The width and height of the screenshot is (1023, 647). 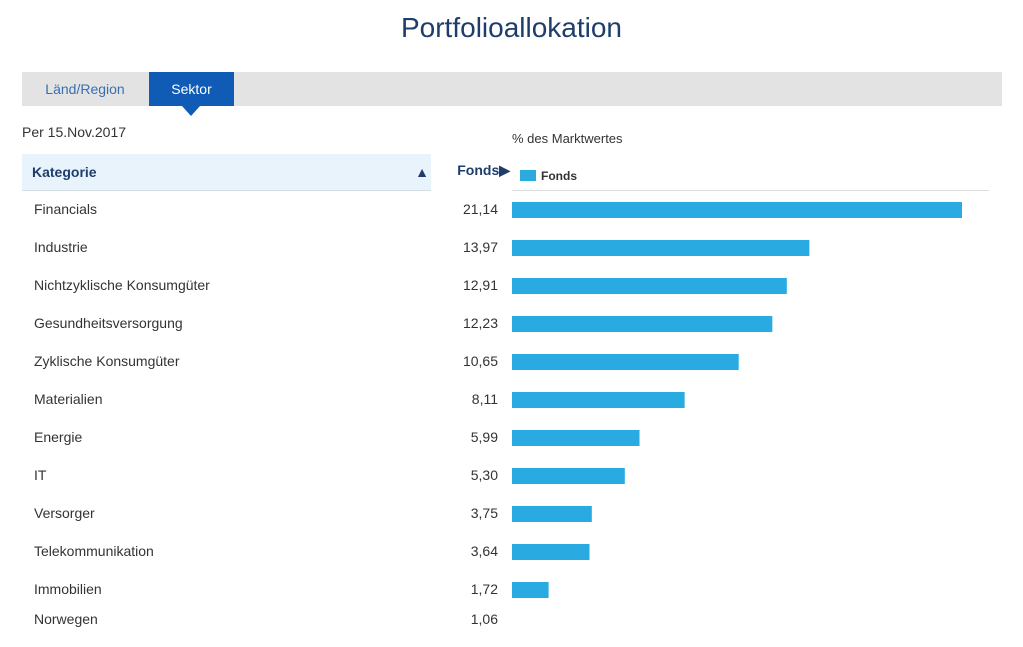 What do you see at coordinates (480, 361) in the screenshot?
I see `fund-value: 10,65` at bounding box center [480, 361].